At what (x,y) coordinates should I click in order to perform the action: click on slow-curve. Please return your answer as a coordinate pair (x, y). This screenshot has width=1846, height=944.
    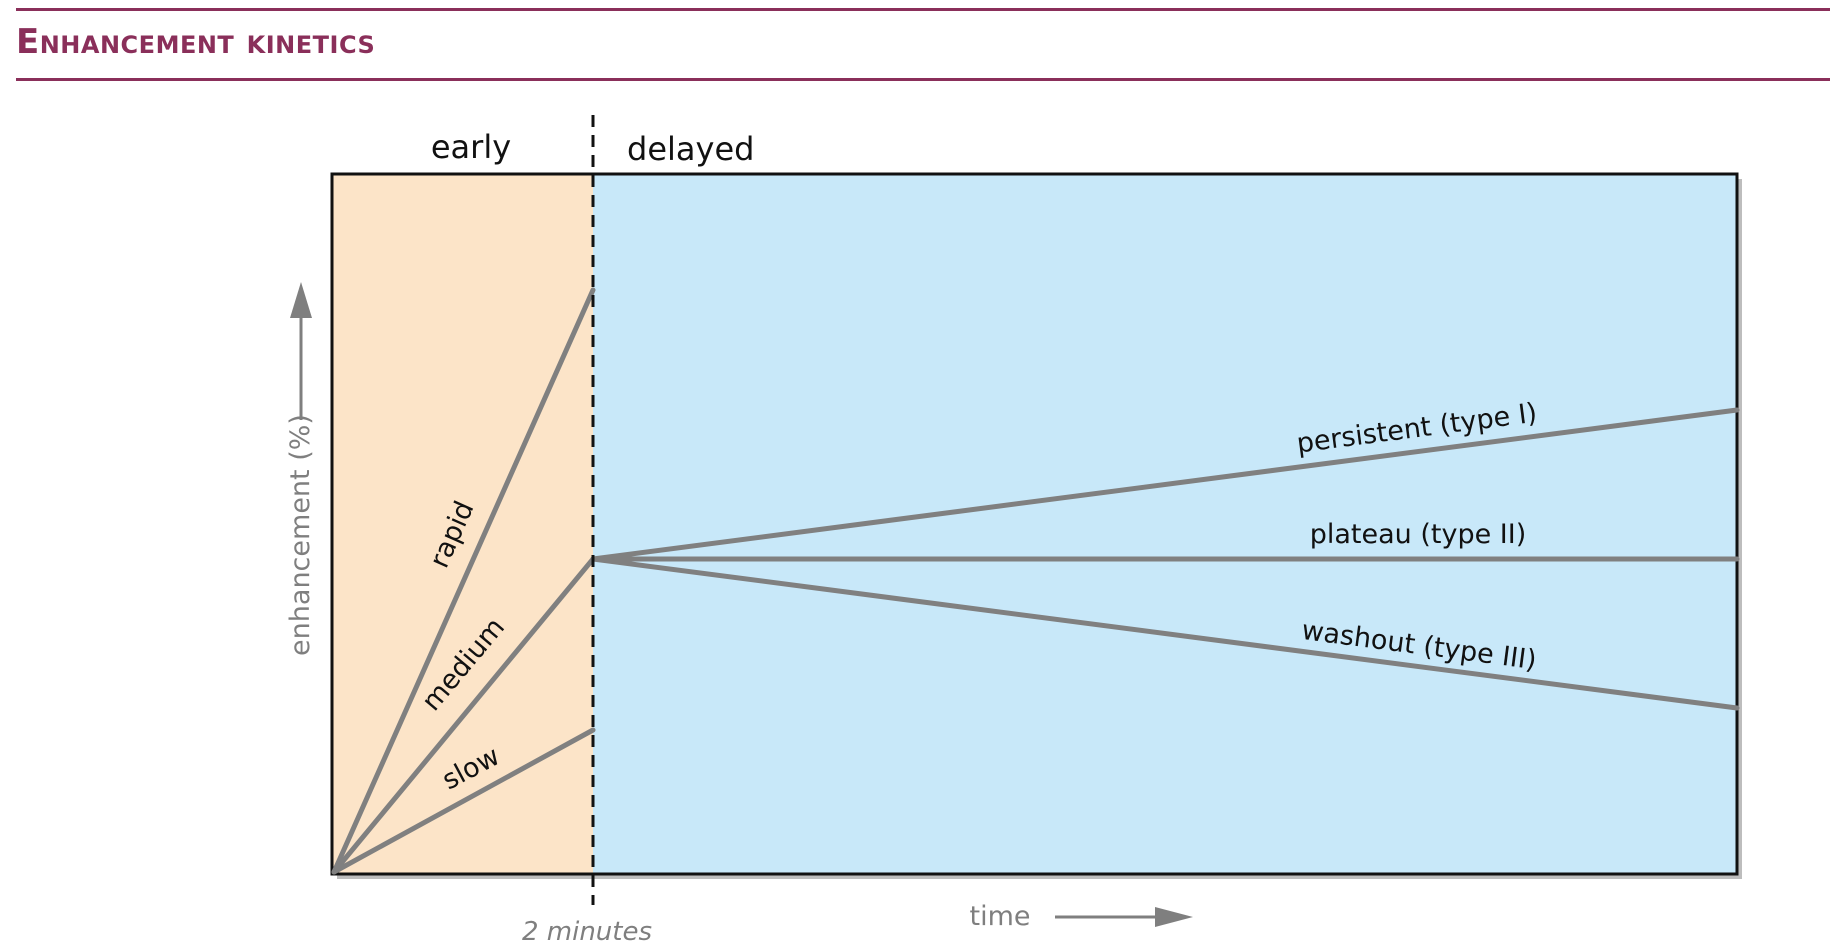
    Looking at the image, I should click on (463, 801).